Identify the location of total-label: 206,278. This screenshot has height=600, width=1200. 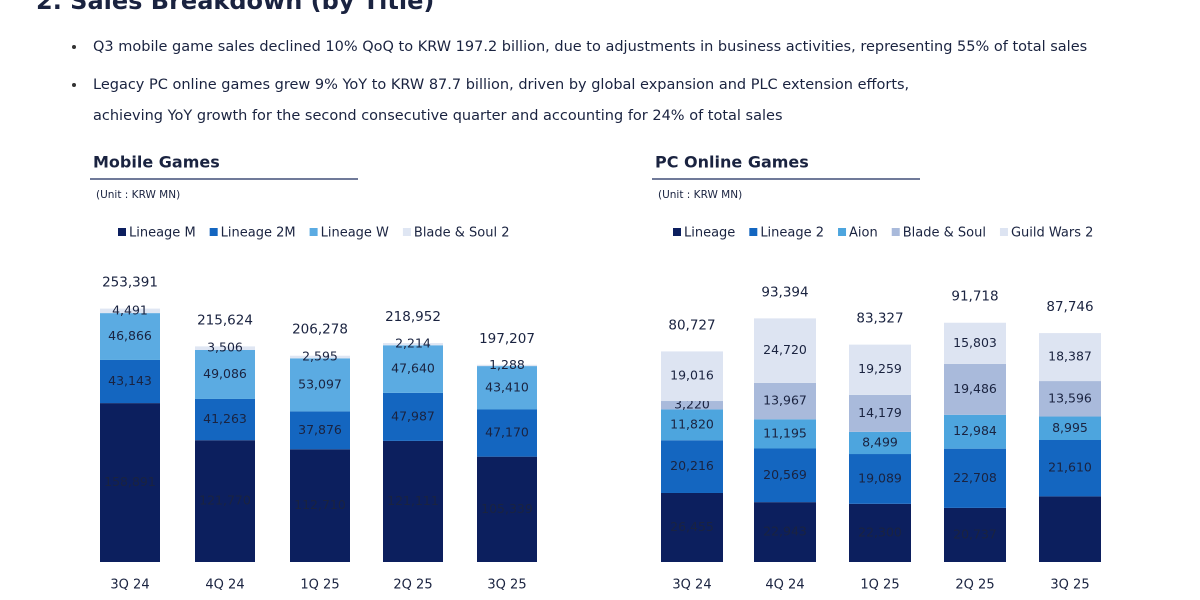
(320, 330).